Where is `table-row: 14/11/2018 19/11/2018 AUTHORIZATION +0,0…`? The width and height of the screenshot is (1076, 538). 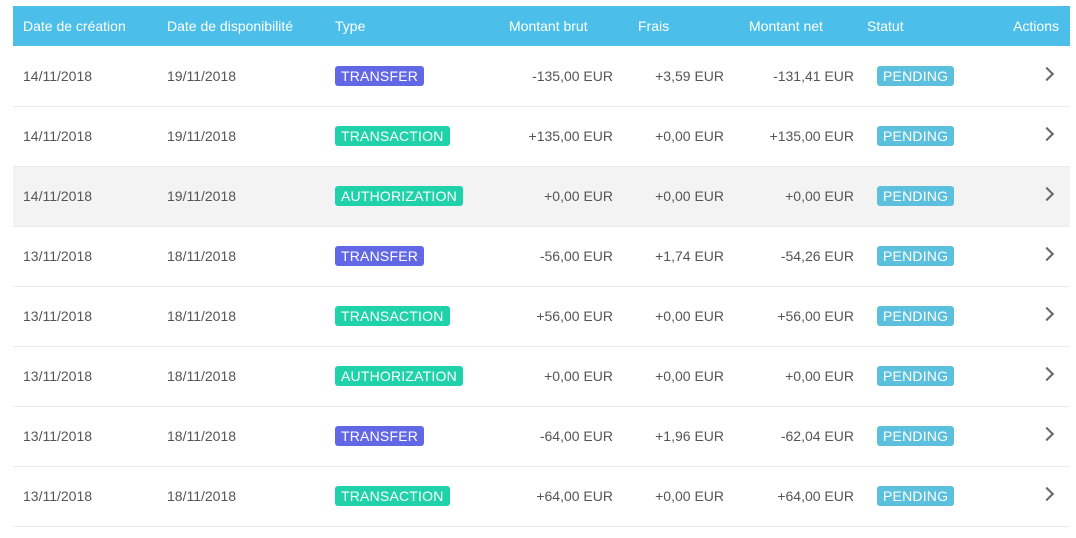
table-row: 14/11/2018 19/11/2018 AUTHORIZATION +0,0… is located at coordinates (541, 196).